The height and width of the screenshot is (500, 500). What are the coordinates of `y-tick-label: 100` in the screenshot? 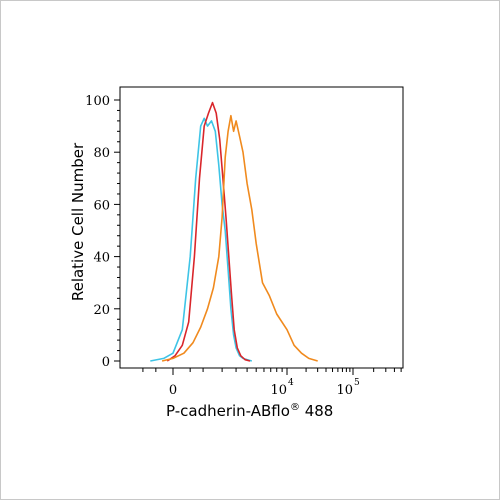 It's located at (97, 101).